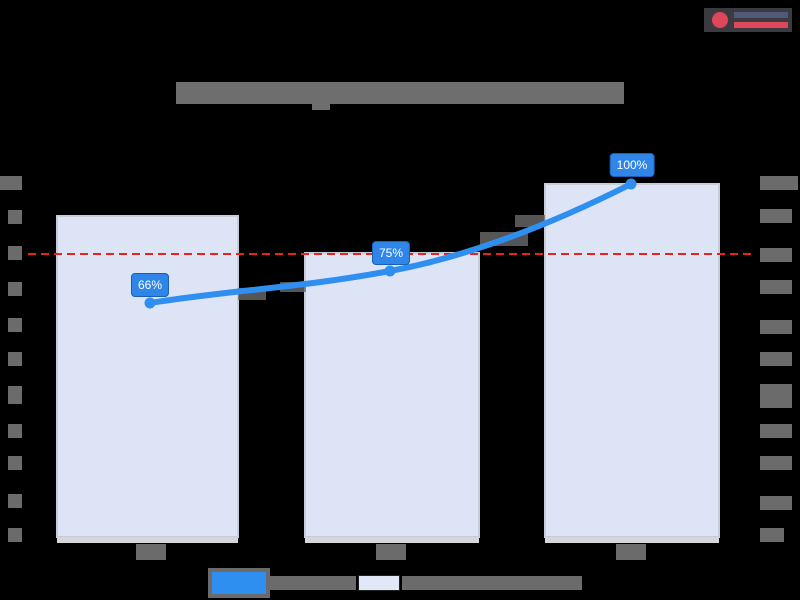 Image resolution: width=800 pixels, height=600 pixels. I want to click on legend, so click(396, 583).